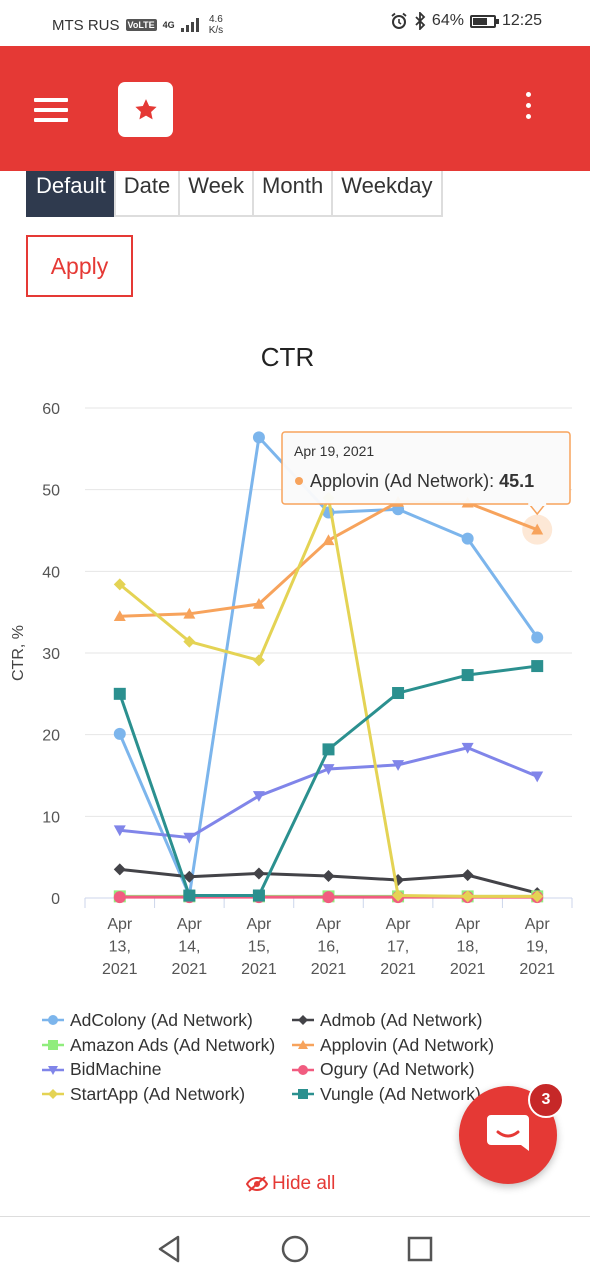 This screenshot has height=1280, width=590. I want to click on x-tick-label: Apr 17, 2021, so click(398, 947).